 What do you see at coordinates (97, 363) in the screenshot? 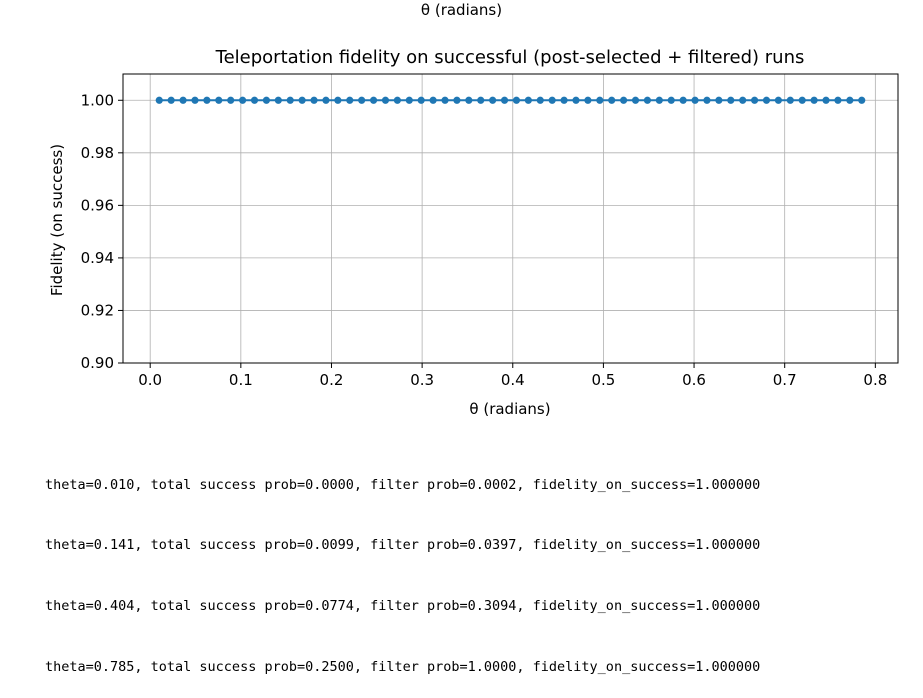
I see `y-tick-label: 0.90` at bounding box center [97, 363].